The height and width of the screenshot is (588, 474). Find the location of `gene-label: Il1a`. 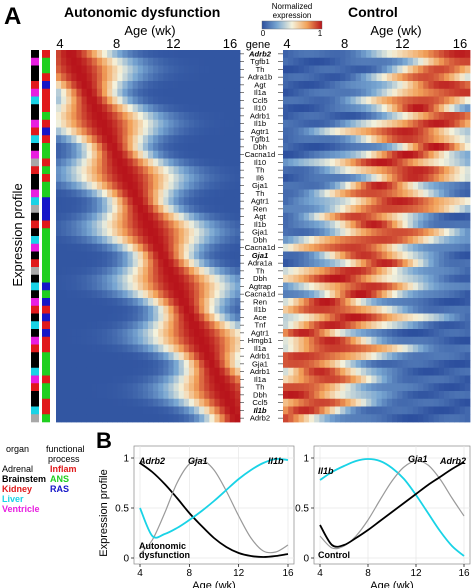

gene-label: Il1a is located at coordinates (260, 92).